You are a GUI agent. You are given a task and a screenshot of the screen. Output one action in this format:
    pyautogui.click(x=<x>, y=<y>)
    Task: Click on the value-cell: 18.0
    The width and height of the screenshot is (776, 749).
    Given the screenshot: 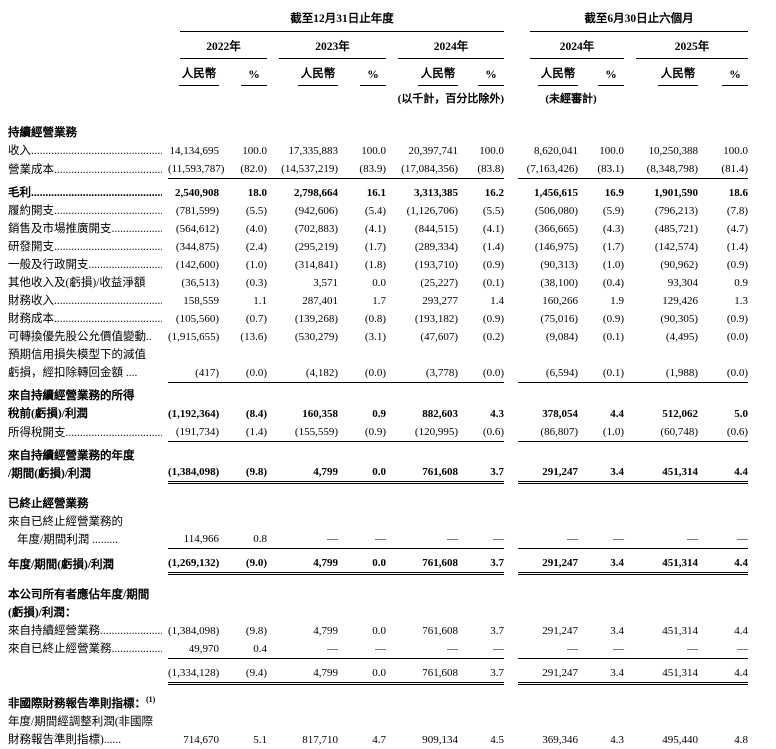 What is the action you would take?
    pyautogui.click(x=243, y=190)
    